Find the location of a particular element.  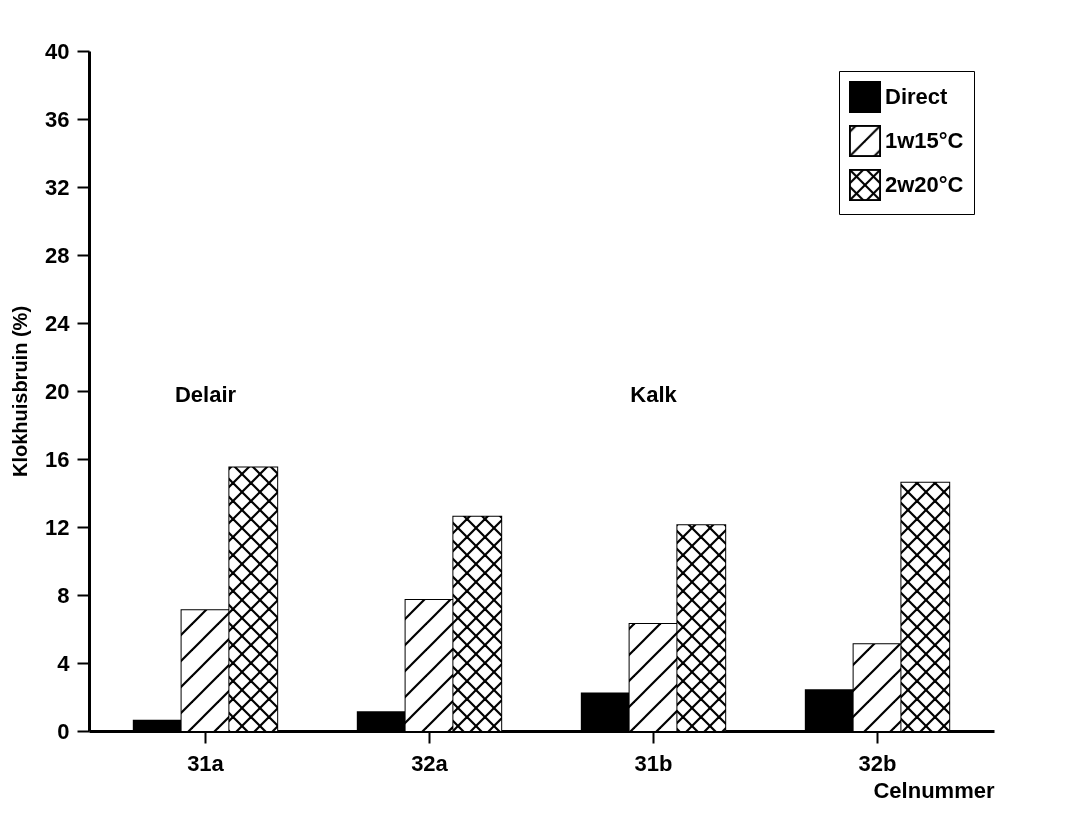

x-axis-title: Celnummer is located at coordinates (934, 790).